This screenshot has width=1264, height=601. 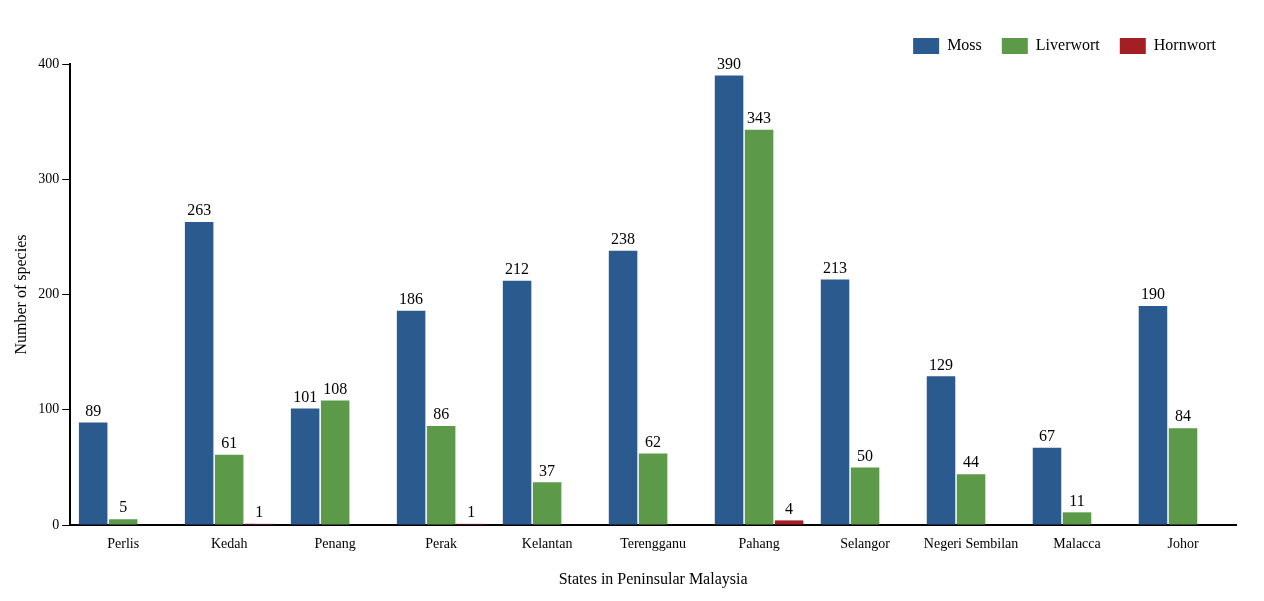 What do you see at coordinates (49, 63) in the screenshot?
I see `y-tick-label: 400` at bounding box center [49, 63].